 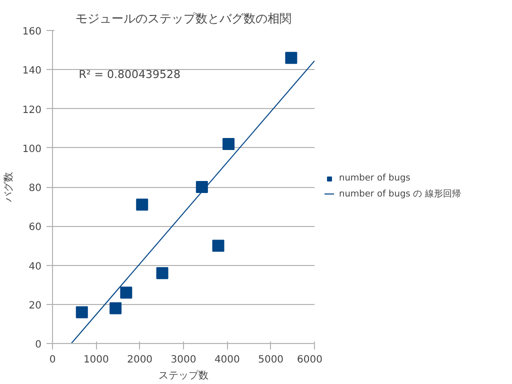 What do you see at coordinates (32, 149) in the screenshot?
I see `y-tick-label: 100` at bounding box center [32, 149].